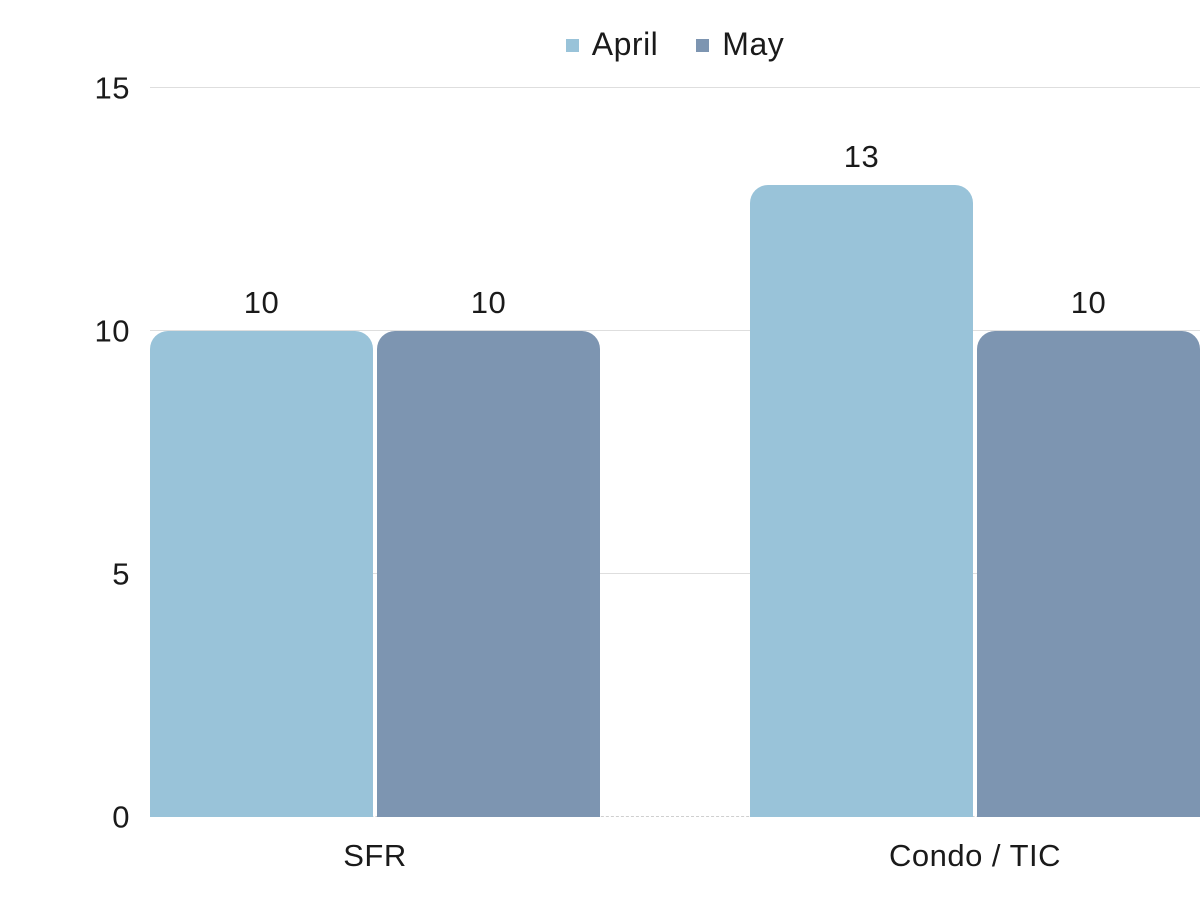 This screenshot has width=1200, height=900. Describe the element at coordinates (753, 43) in the screenshot. I see `legend-label: May` at that location.